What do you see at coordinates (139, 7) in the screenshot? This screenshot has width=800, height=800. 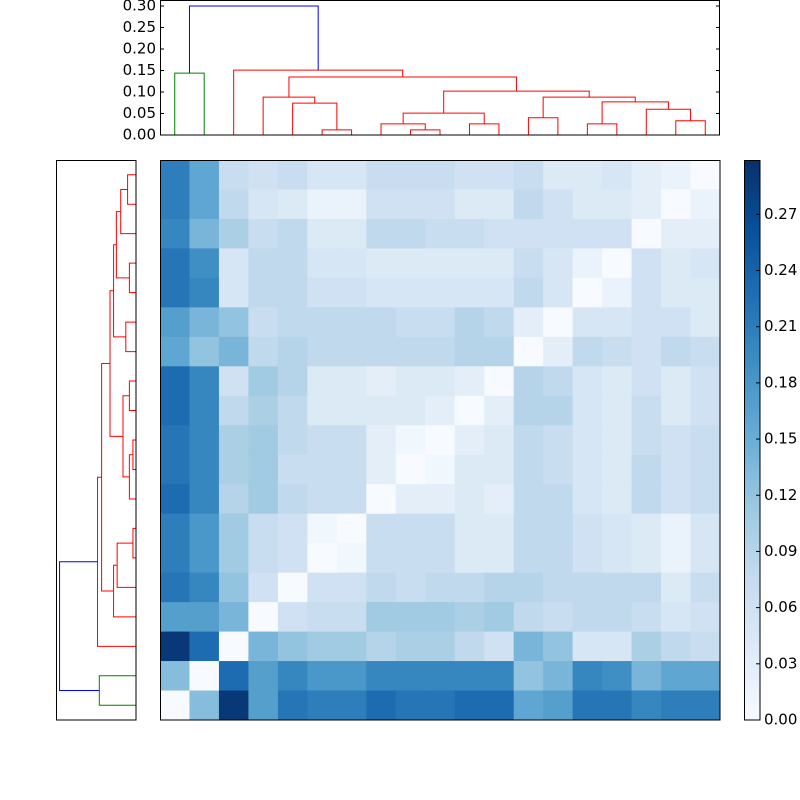 I see `y-tick-label: 0.30` at bounding box center [139, 7].